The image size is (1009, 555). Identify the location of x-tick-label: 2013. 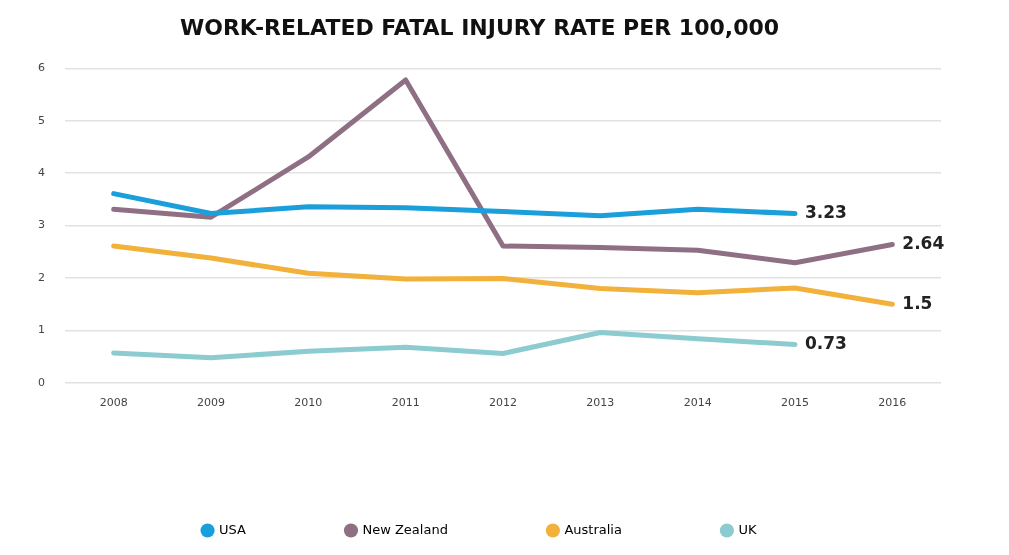
(600, 403).